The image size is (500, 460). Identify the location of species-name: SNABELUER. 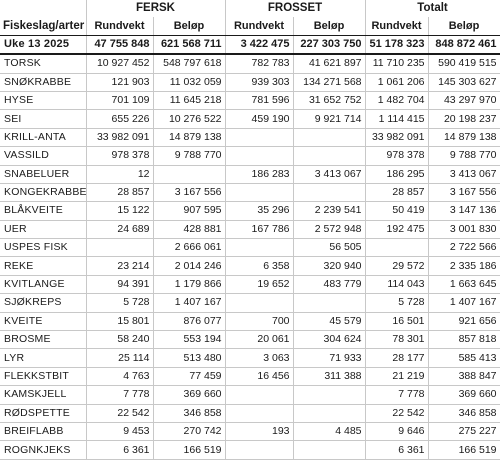
(43, 174).